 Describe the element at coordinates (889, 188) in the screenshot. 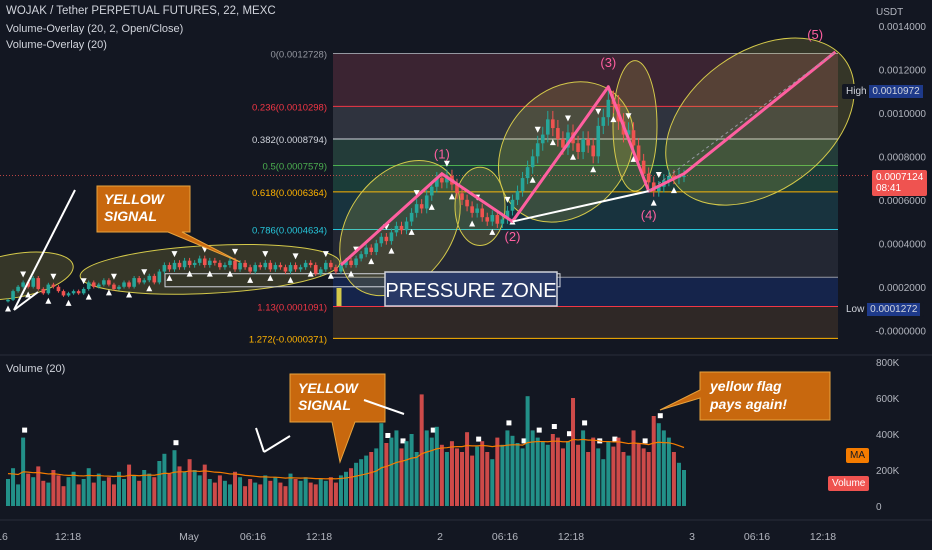

I see `bar-countdown: 08:41` at that location.